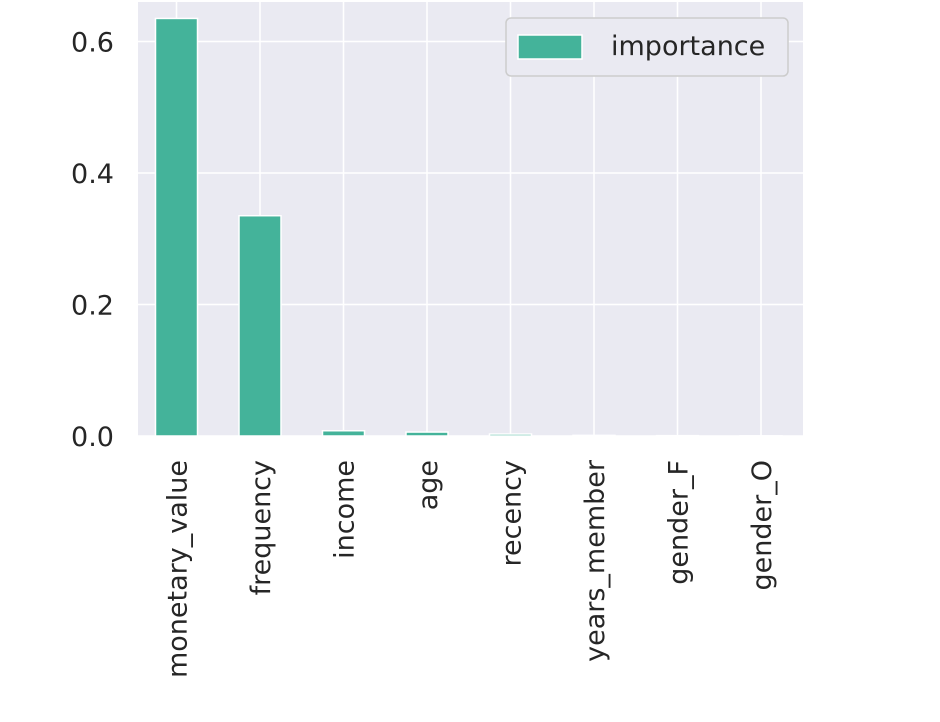 The image size is (940, 722). What do you see at coordinates (92, 174) in the screenshot?
I see `y-tick-label: 0.4` at bounding box center [92, 174].